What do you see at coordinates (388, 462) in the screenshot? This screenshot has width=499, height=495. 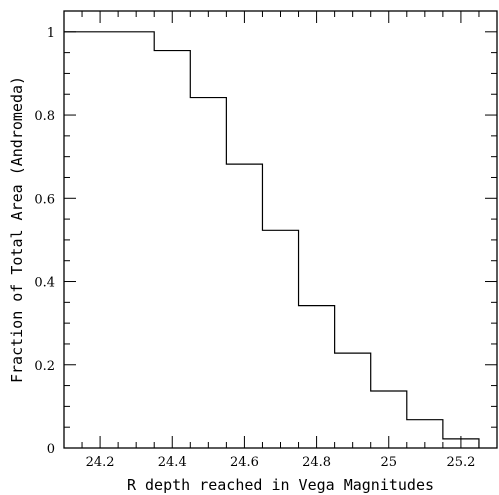 I see `x-tick-label: 25` at bounding box center [388, 462].